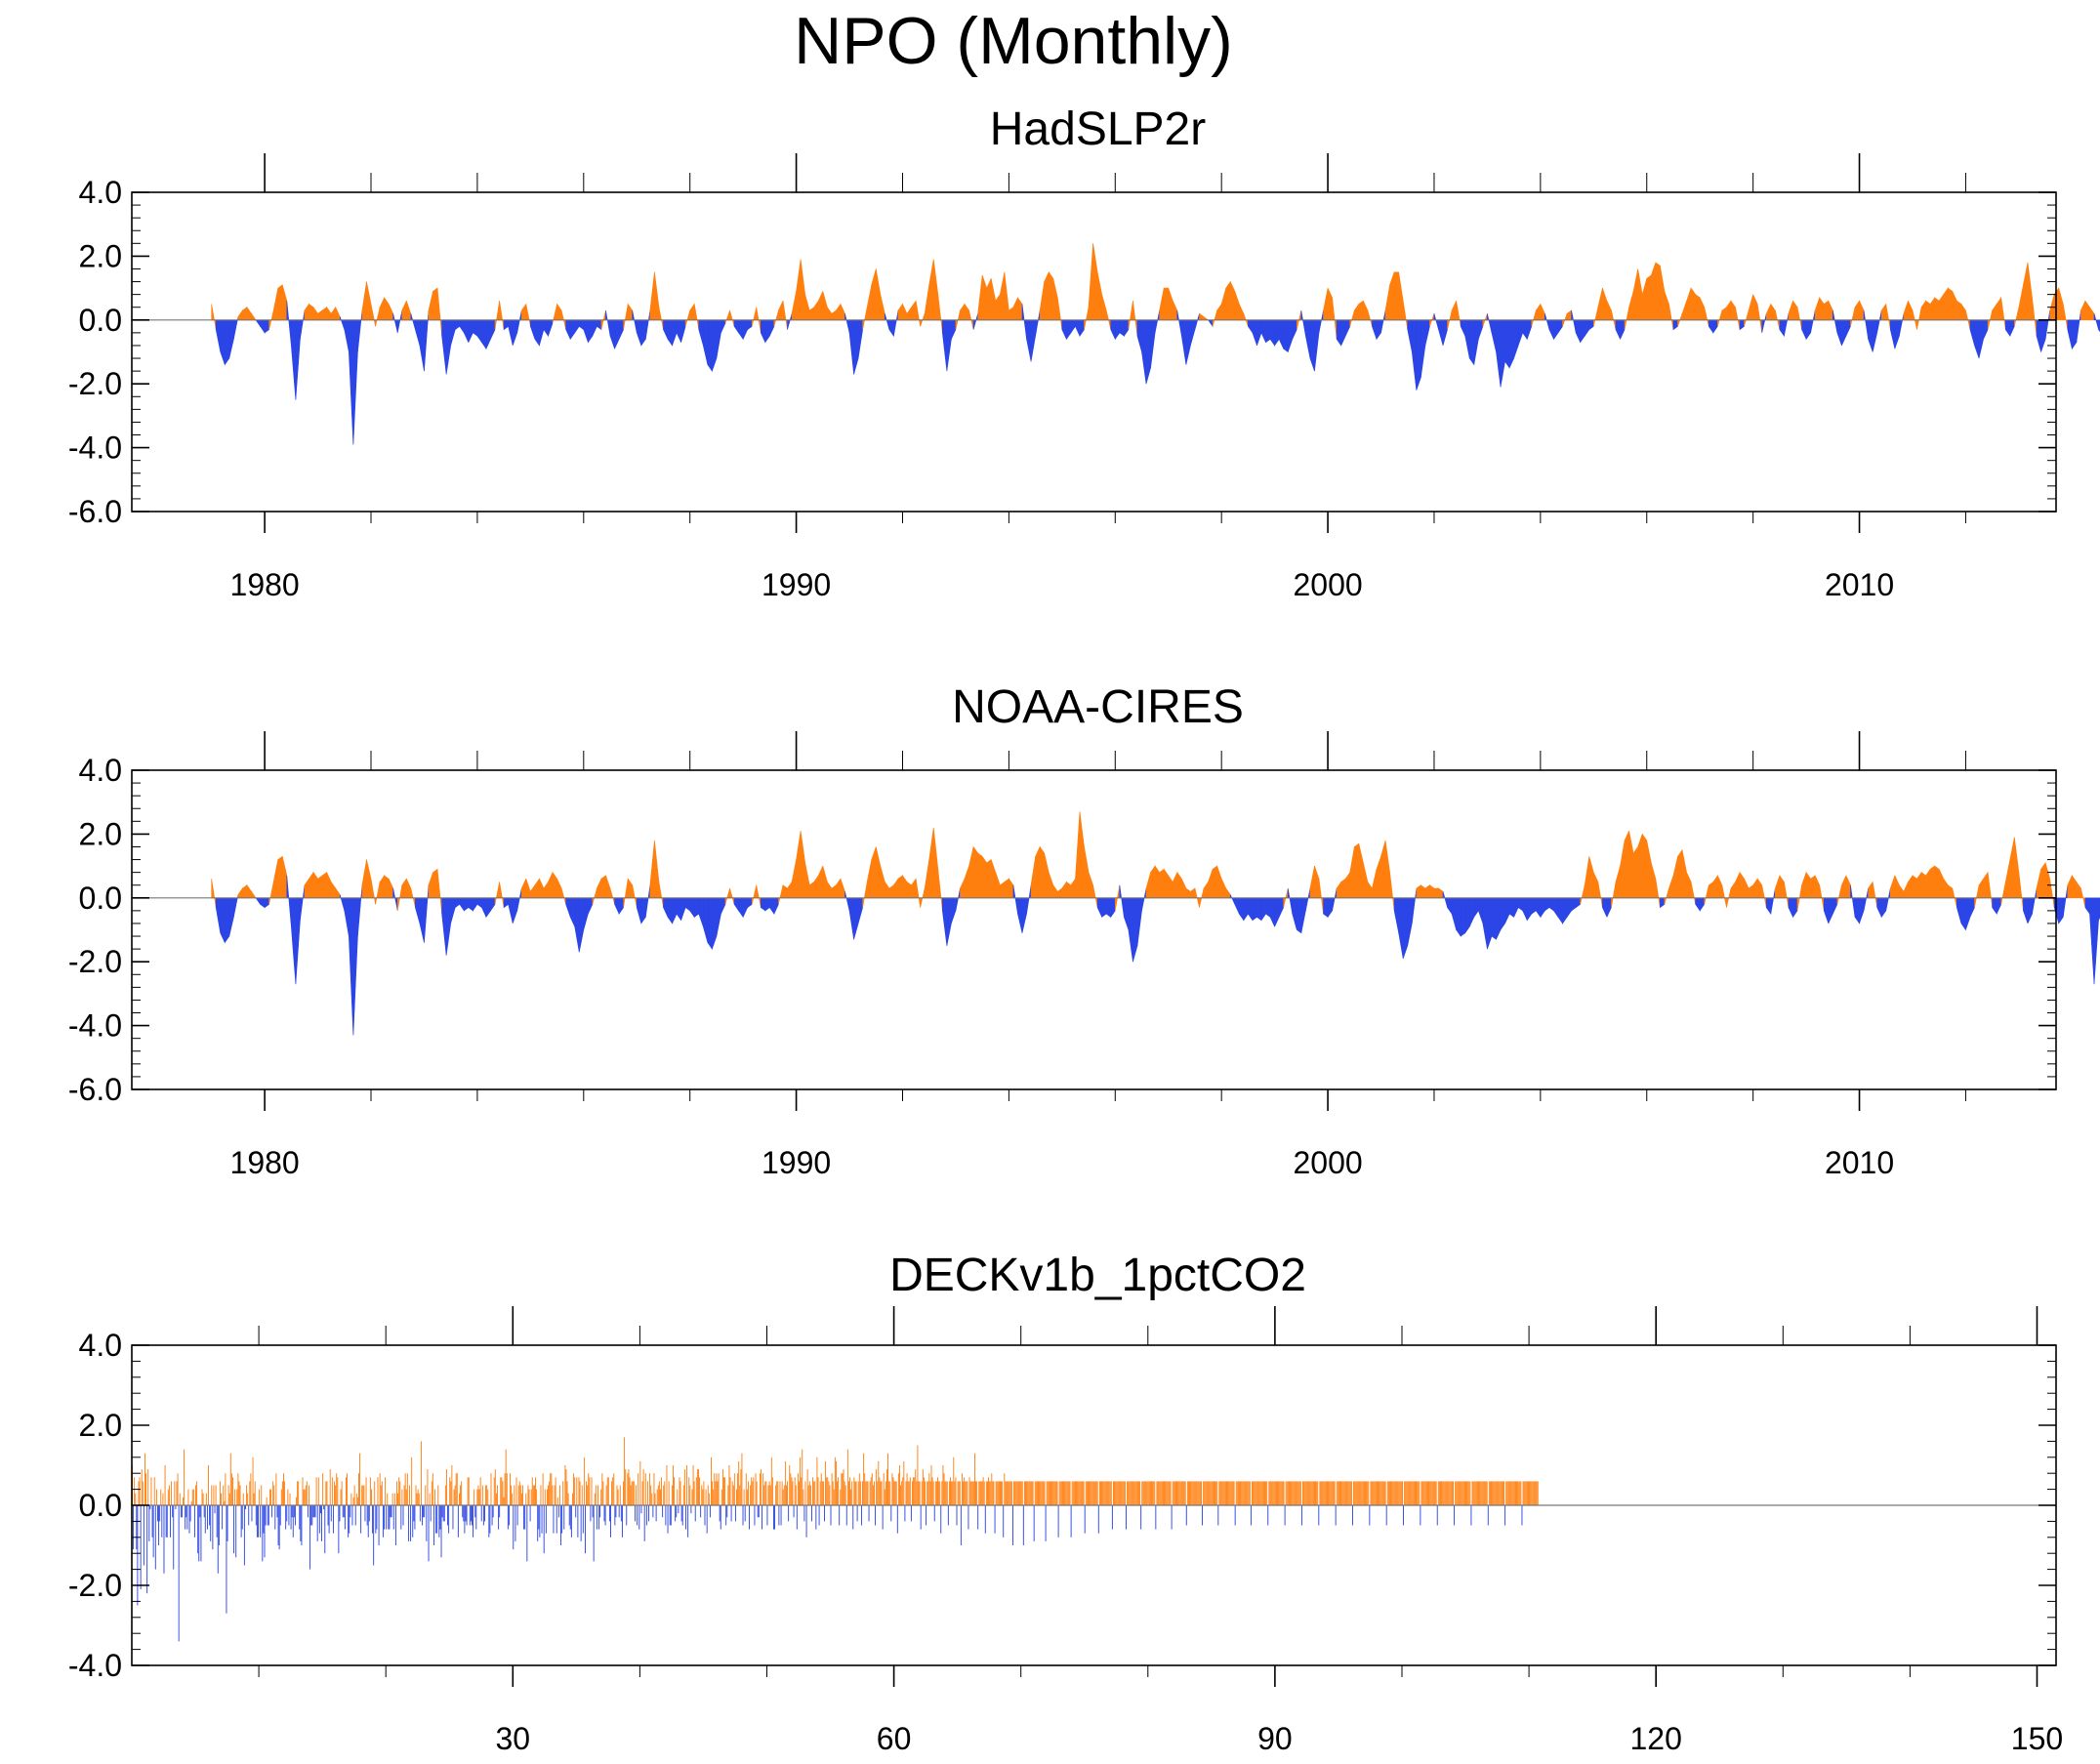 The image size is (2100, 1764). I want to click on x-tick-label: 2010, so click(1859, 584).